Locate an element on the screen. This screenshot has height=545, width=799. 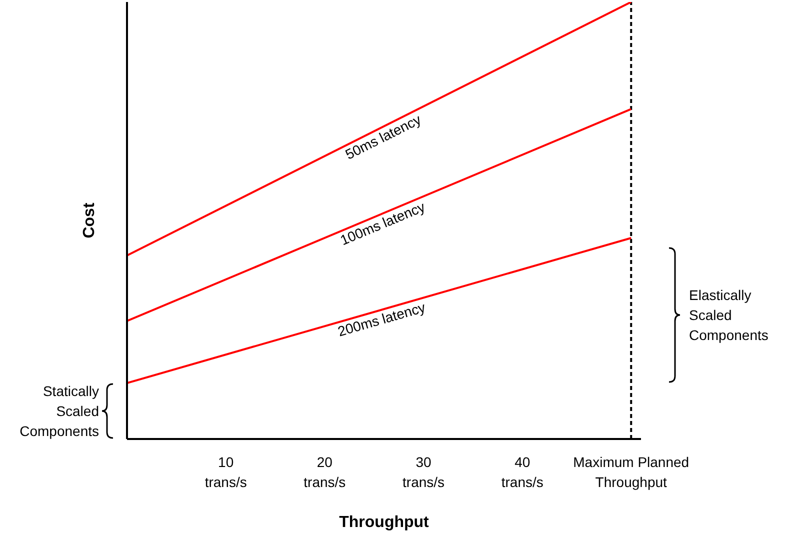
x-tick-label: 40 trans/s is located at coordinates (522, 472).